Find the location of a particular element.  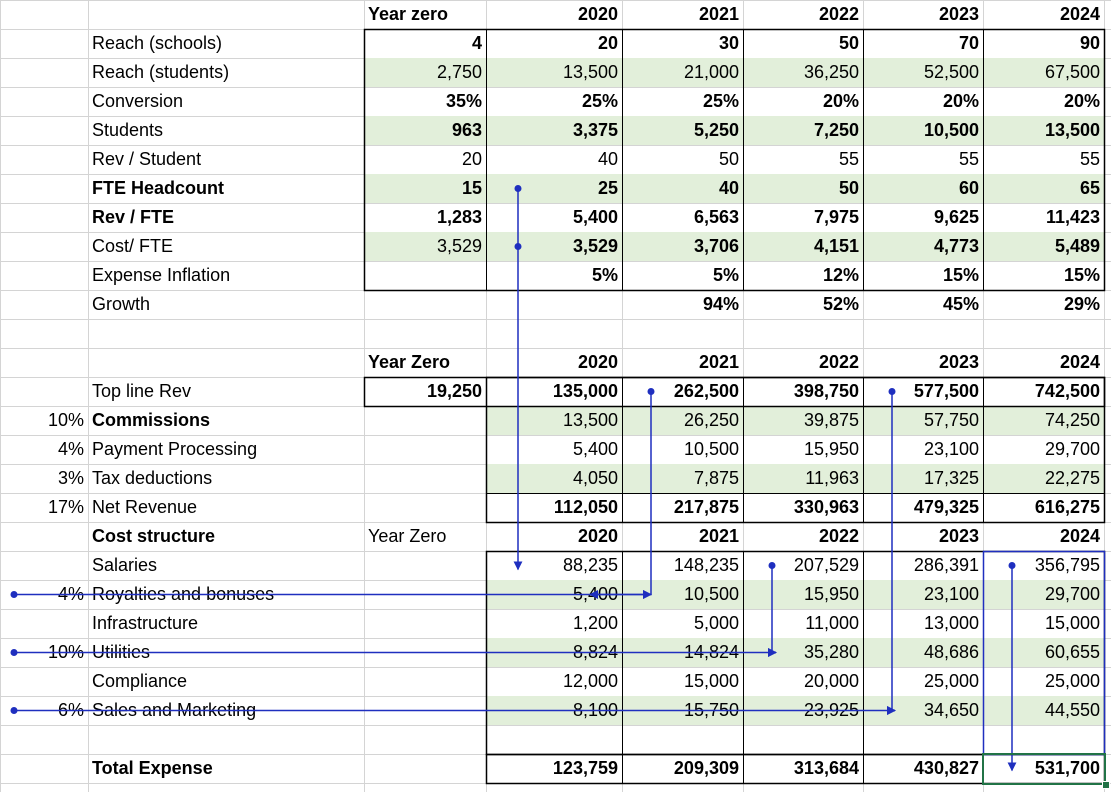

data-cell: 11,000 is located at coordinates (832, 623).